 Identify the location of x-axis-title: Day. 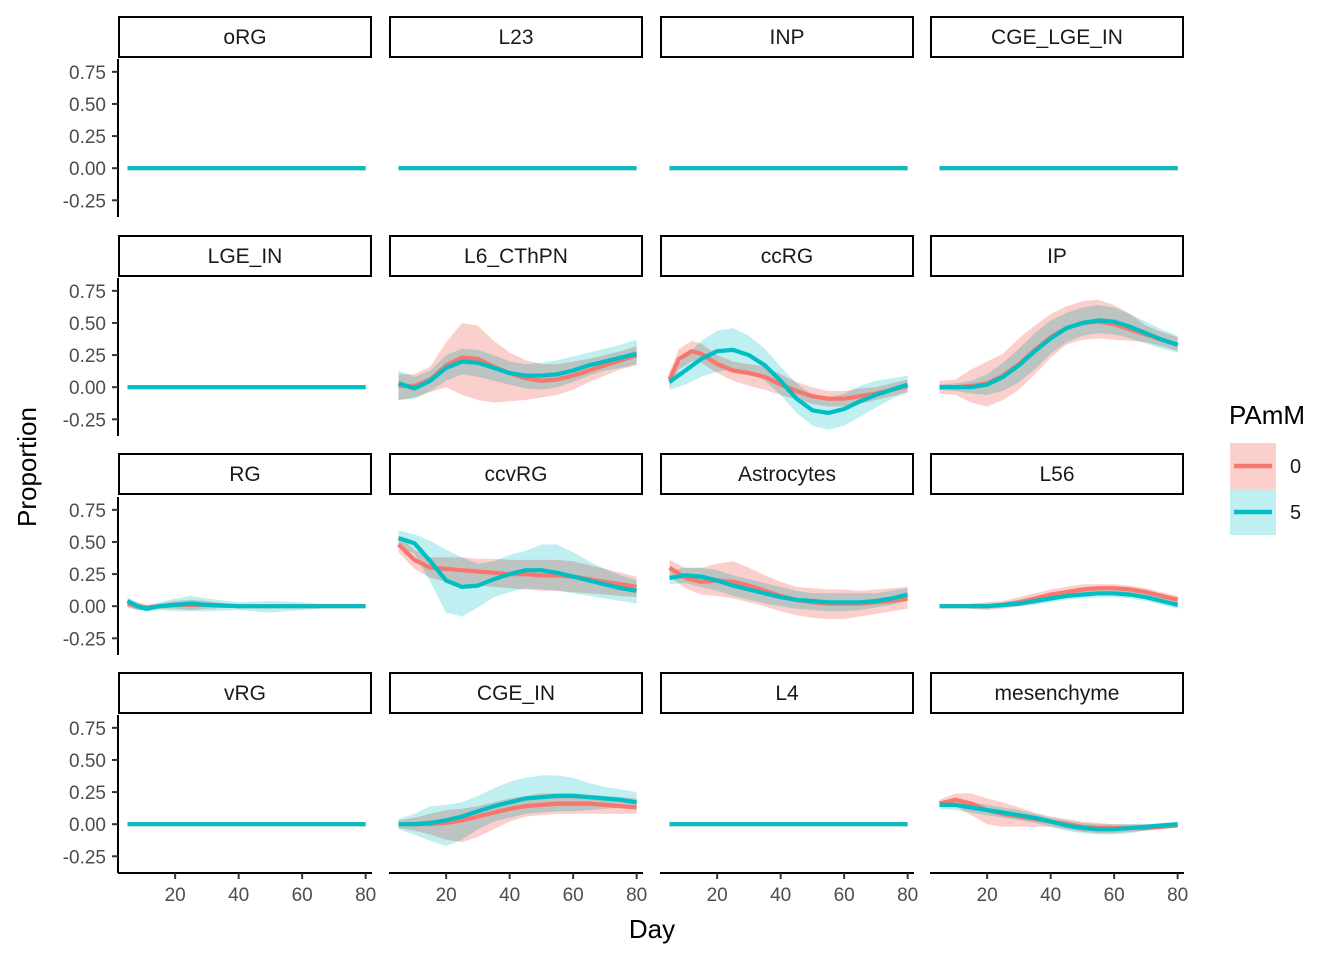
(652, 929).